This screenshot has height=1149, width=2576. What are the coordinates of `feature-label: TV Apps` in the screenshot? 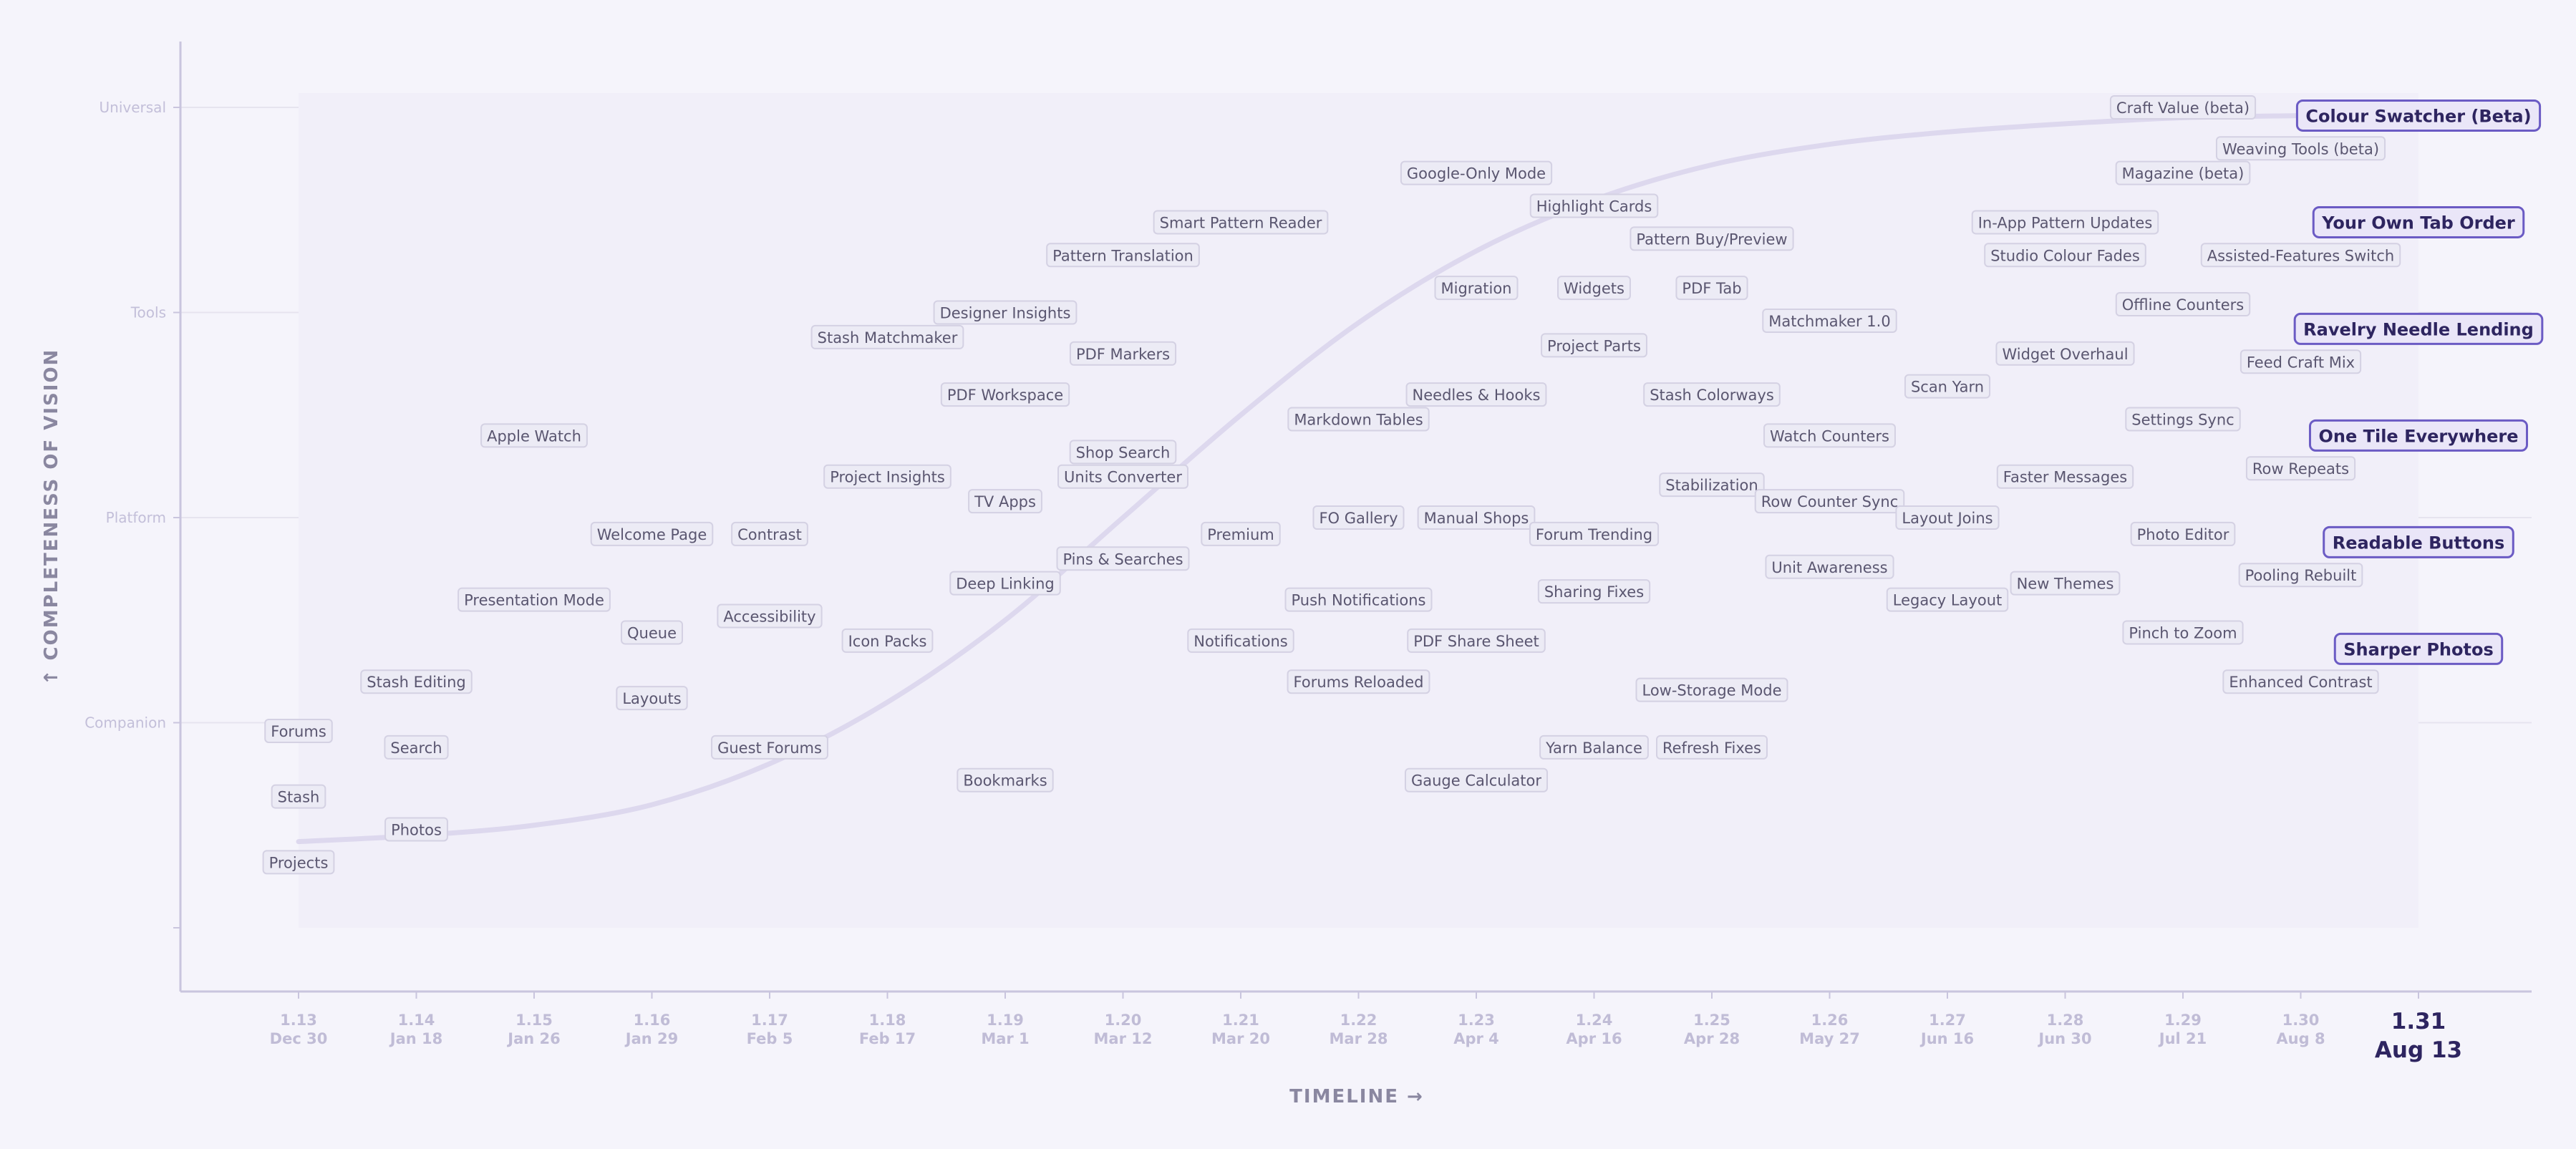 It's located at (1005, 502).